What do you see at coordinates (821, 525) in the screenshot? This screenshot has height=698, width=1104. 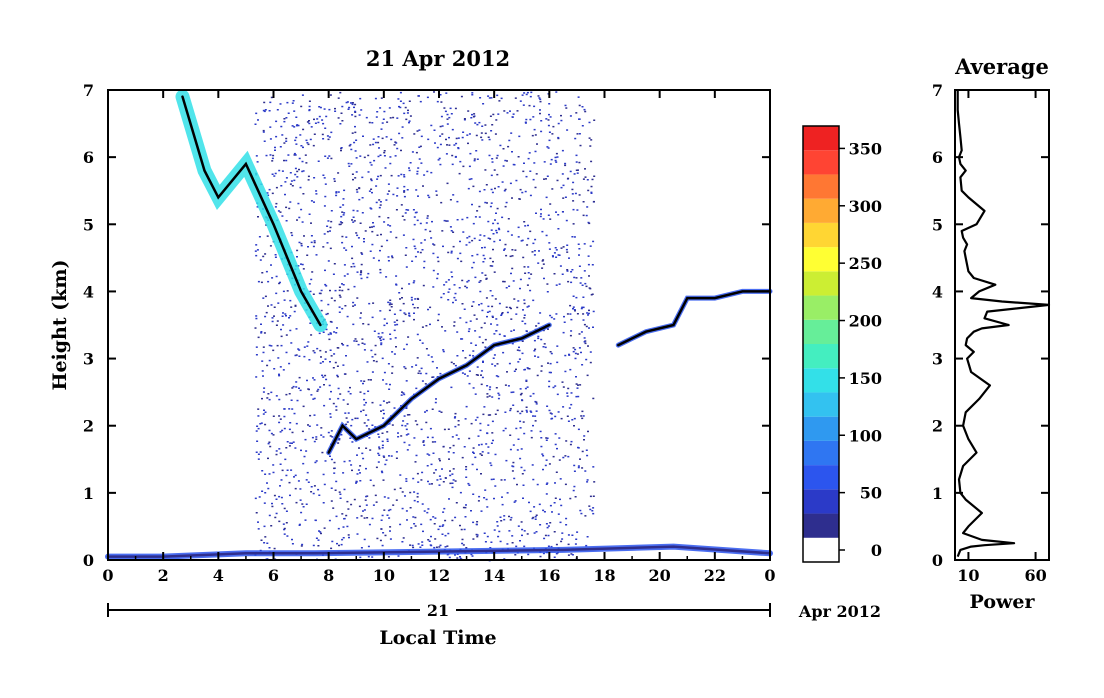 I see `colorbar-swatch` at bounding box center [821, 525].